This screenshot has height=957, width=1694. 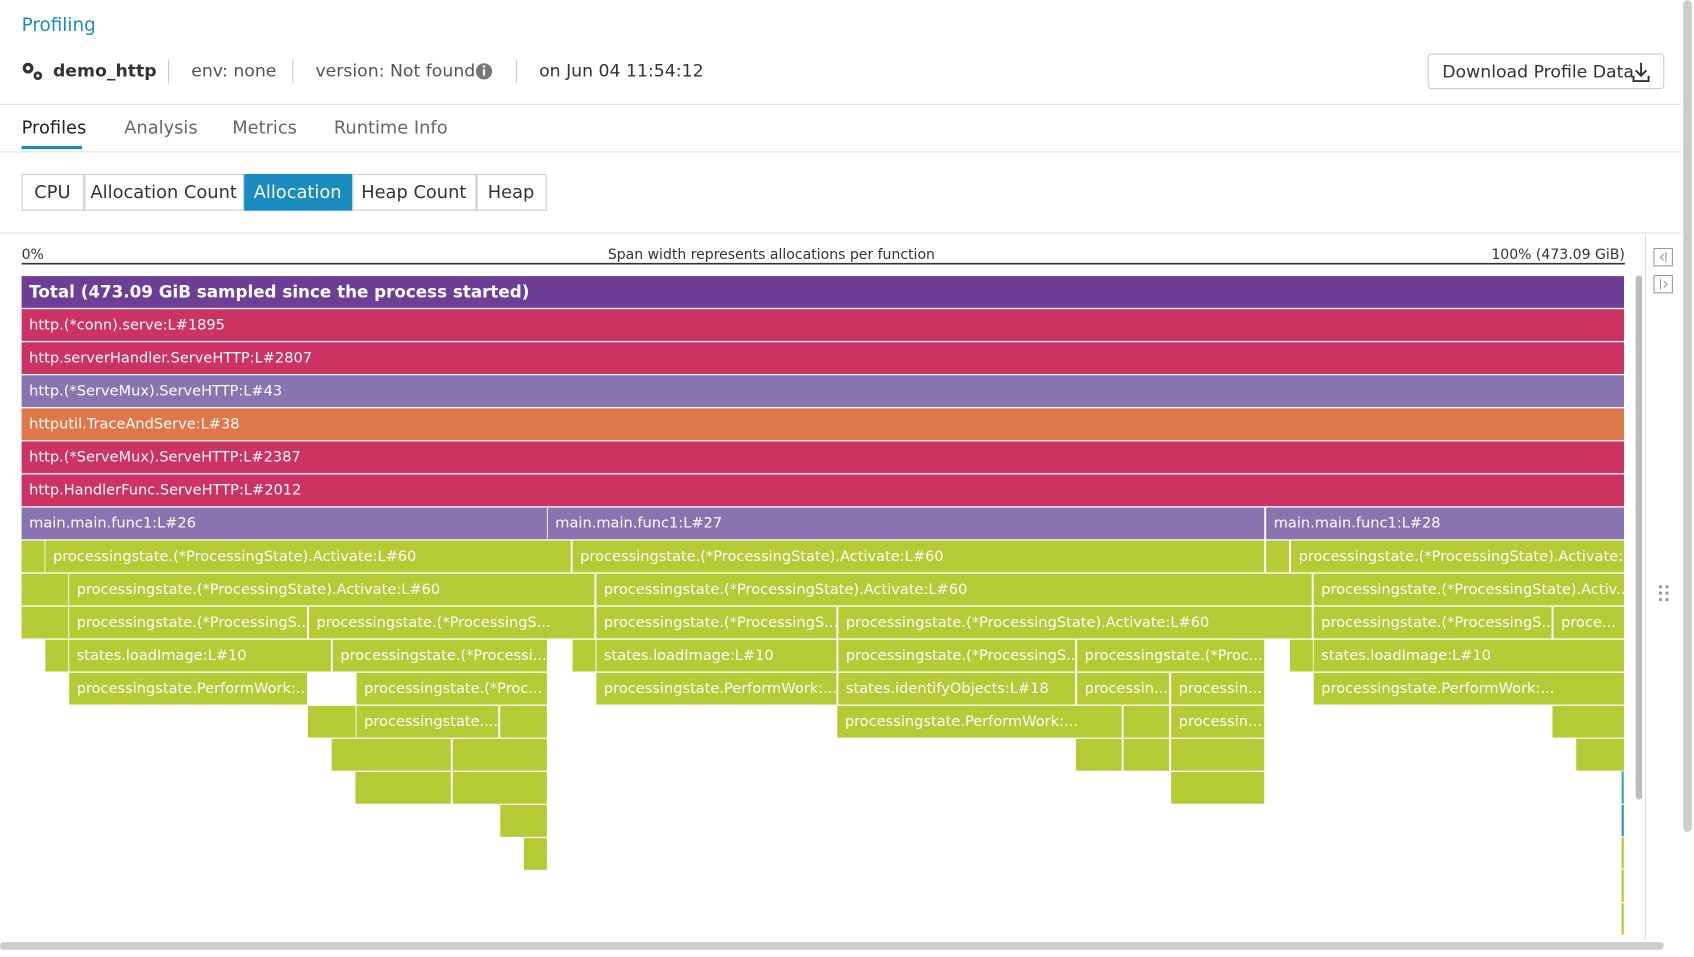 I want to click on breadcrumb: Profiling, so click(x=59, y=25).